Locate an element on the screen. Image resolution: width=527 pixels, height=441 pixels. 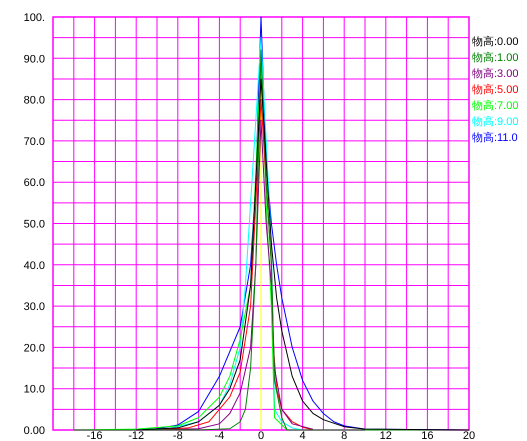
x-tick-label: -16 is located at coordinates (94, 435).